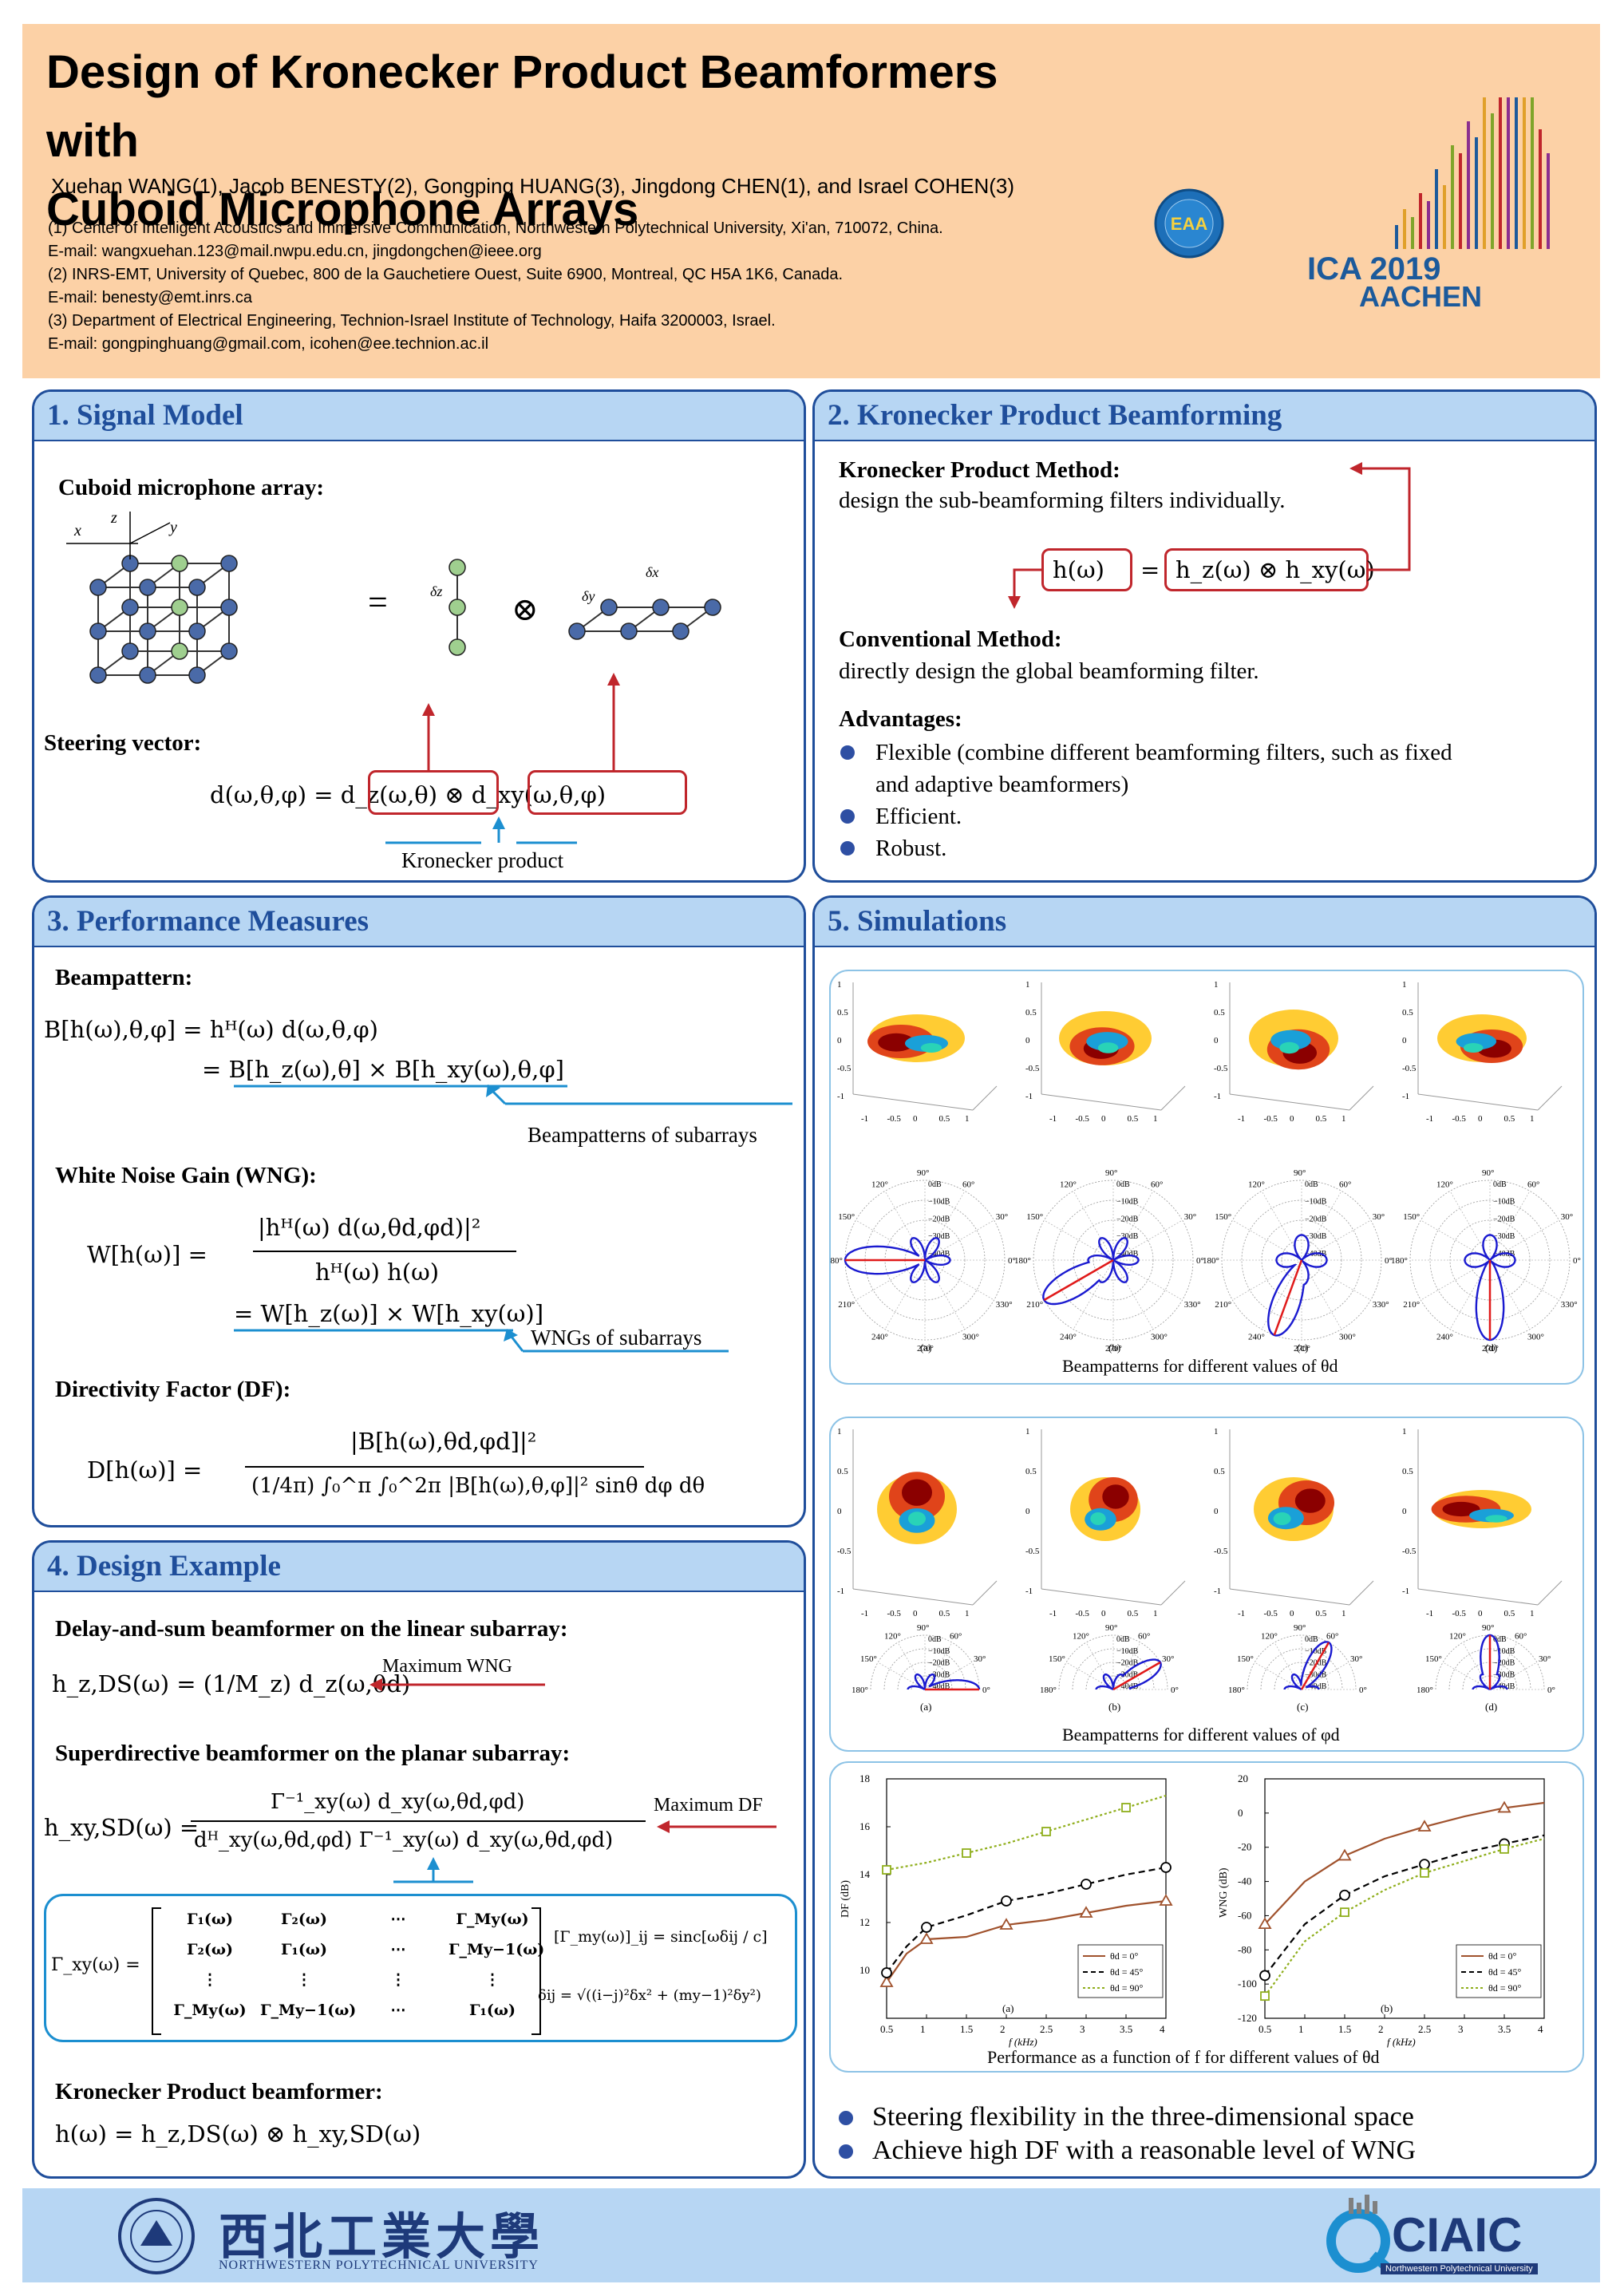  I want to click on bullet, so click(847, 752).